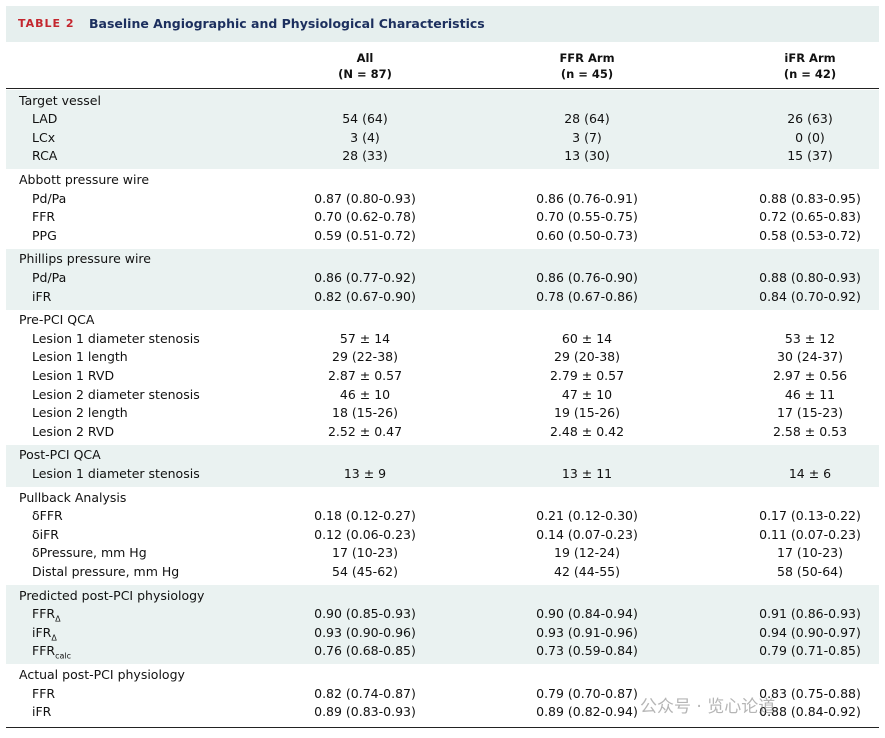 The width and height of the screenshot is (885, 738). What do you see at coordinates (587, 74) in the screenshot?
I see `column-n: (n = 45)` at bounding box center [587, 74].